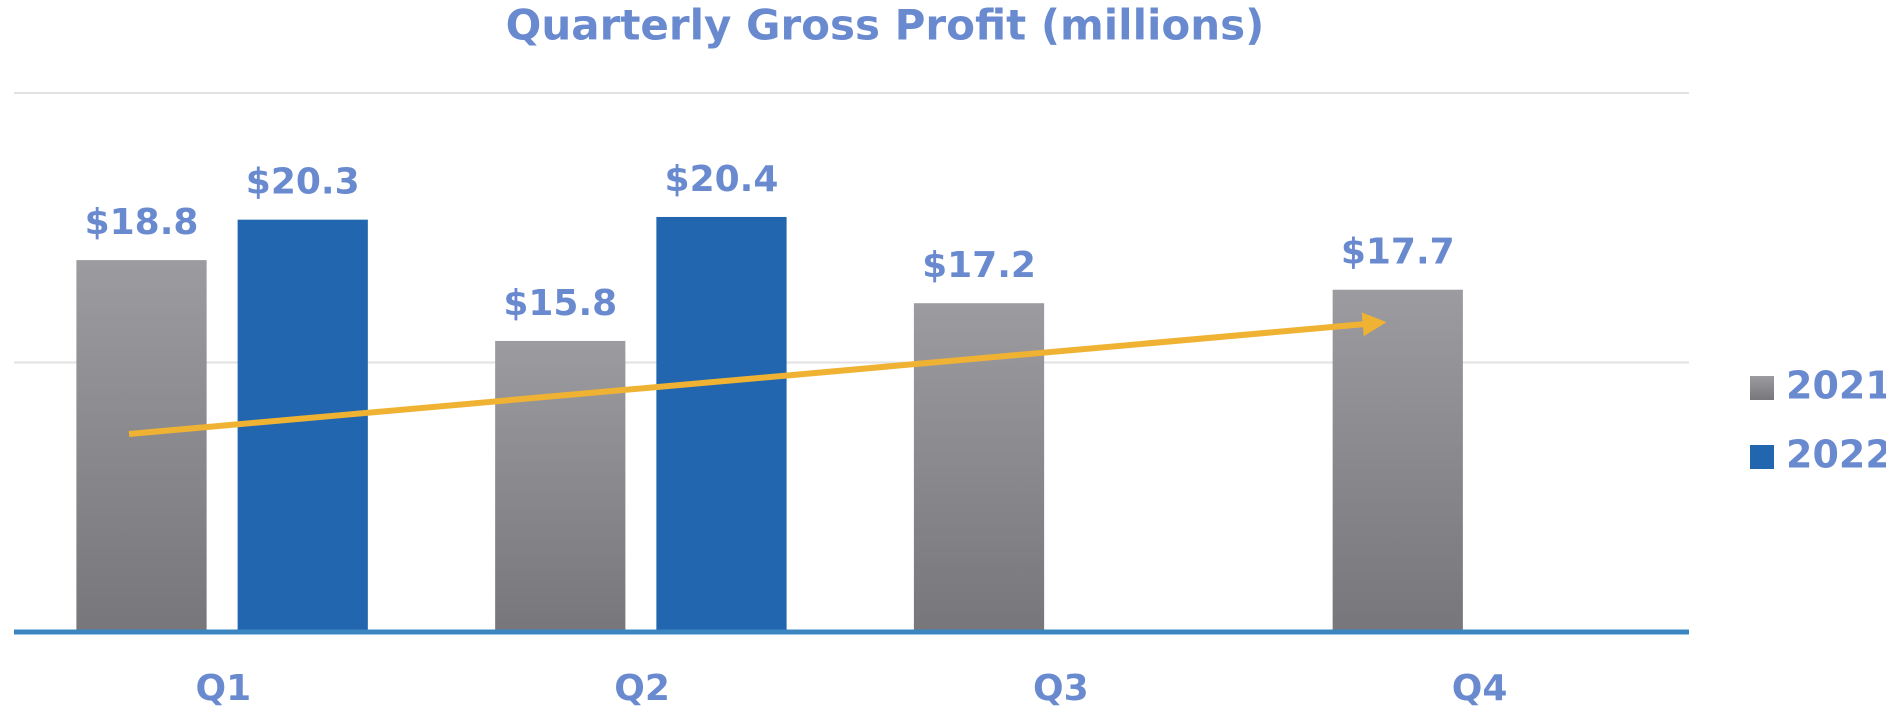 Image resolution: width=1886 pixels, height=712 pixels. I want to click on x-tick-label: Q2, so click(642, 688).